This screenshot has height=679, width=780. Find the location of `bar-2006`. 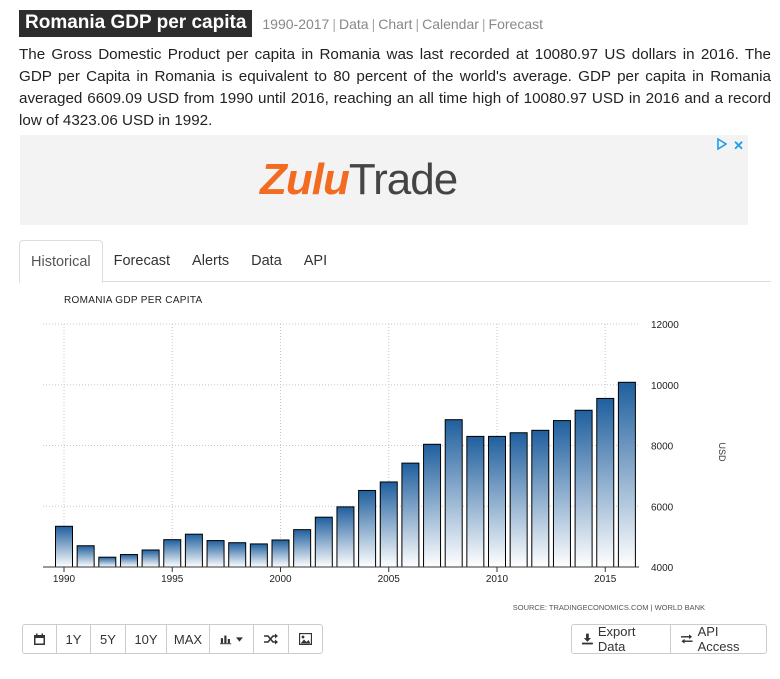

bar-2006 is located at coordinates (410, 515).